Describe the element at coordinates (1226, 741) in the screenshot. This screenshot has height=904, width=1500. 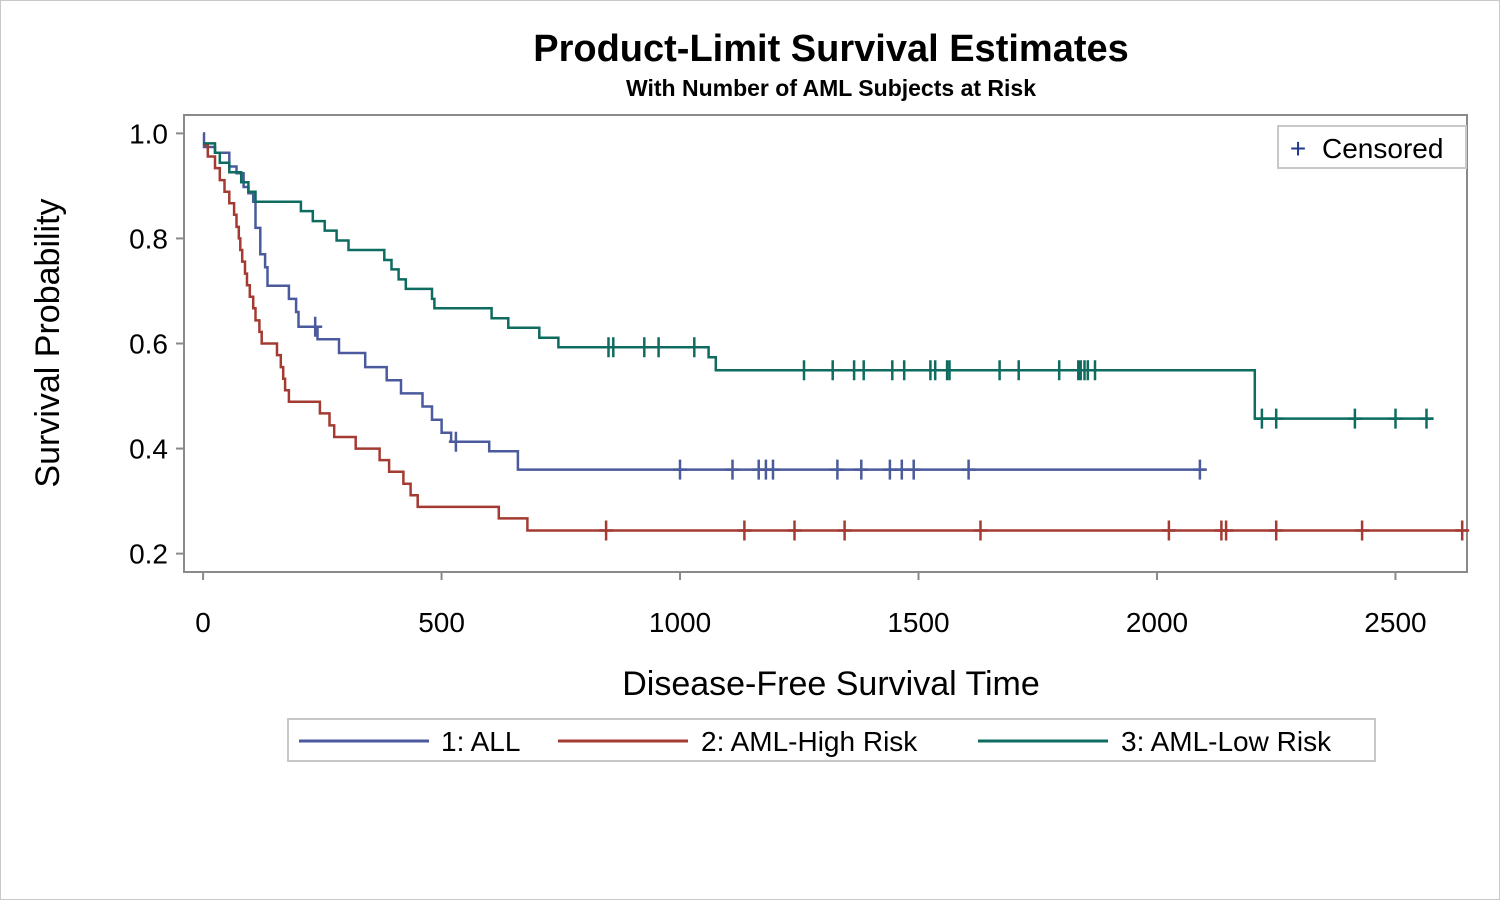
I see `legend-label-aml-low: 3: AML-Low Risk` at that location.